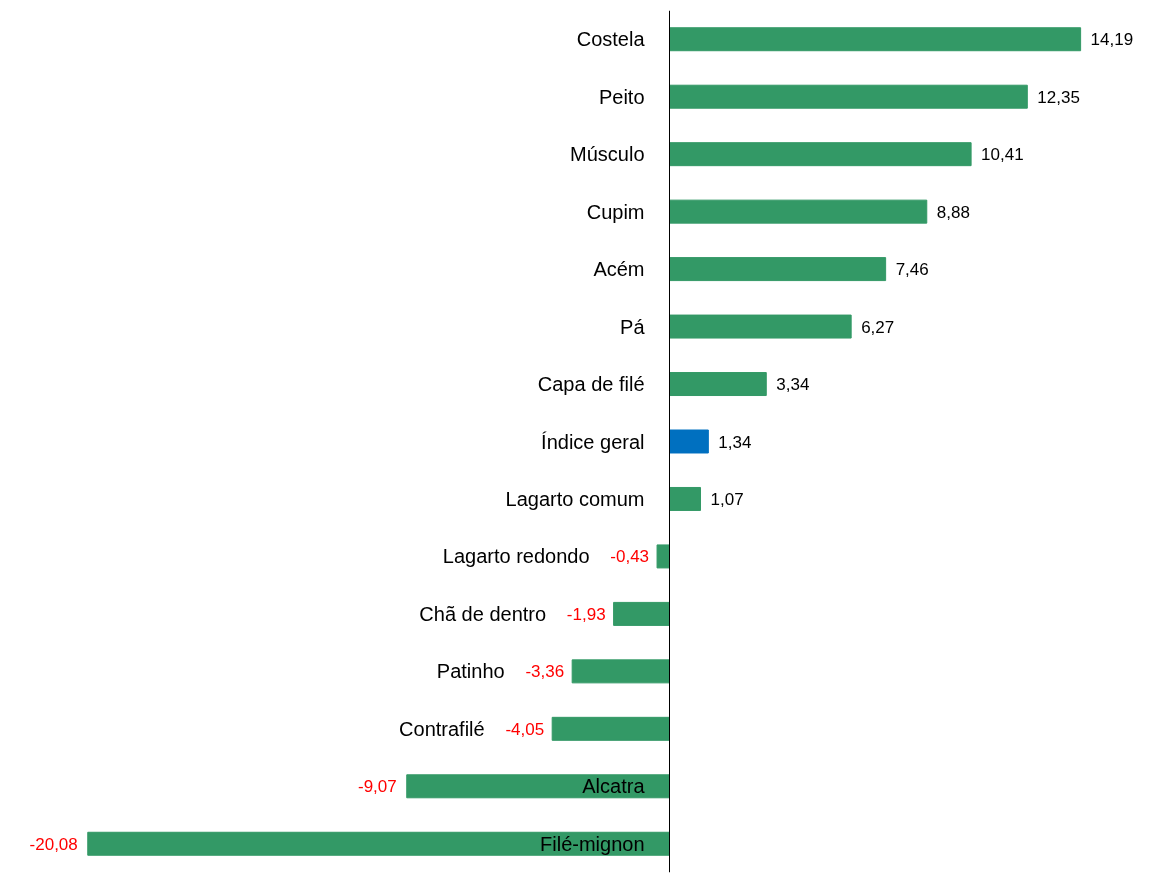  I want to click on y-tick-label: Pá, so click(633, 326).